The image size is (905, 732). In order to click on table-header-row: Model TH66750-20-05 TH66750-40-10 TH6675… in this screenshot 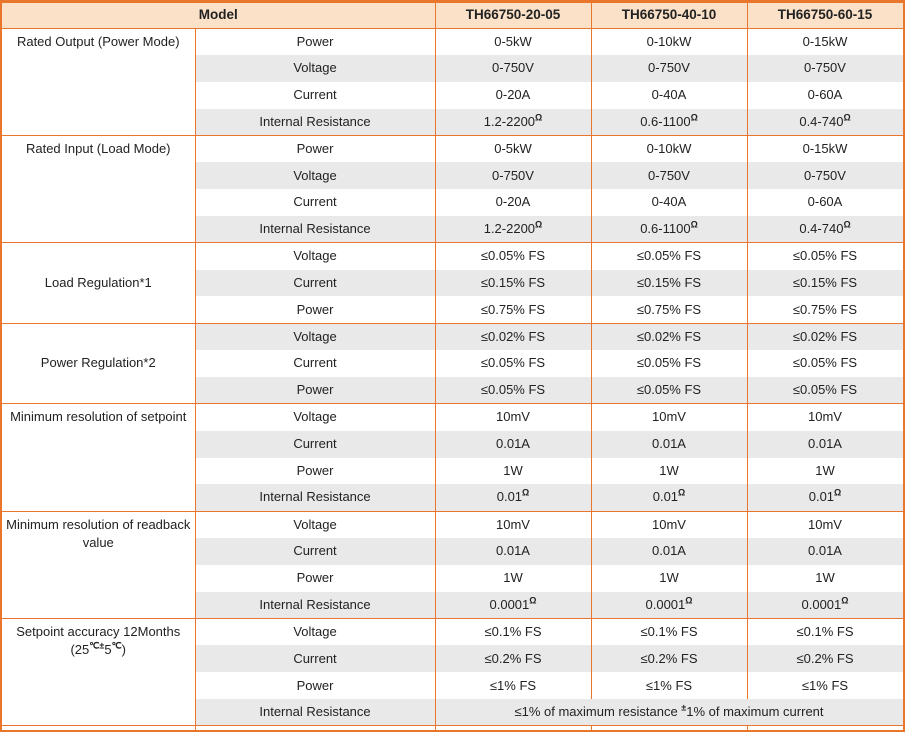, I will do `click(452, 16)`.